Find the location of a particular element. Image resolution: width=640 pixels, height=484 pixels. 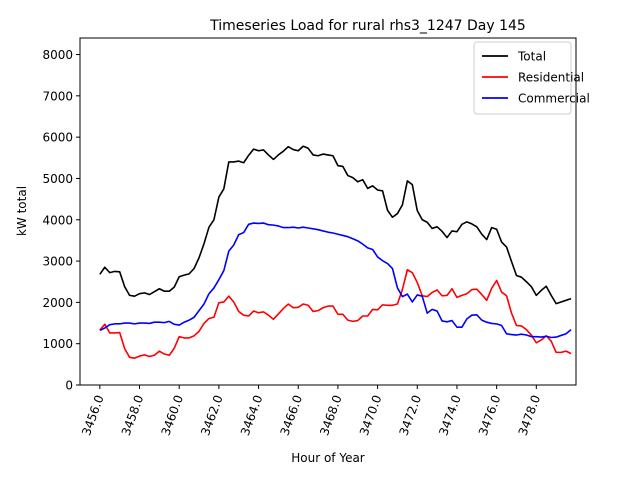

y-axis-label: kW total is located at coordinates (22, 211).